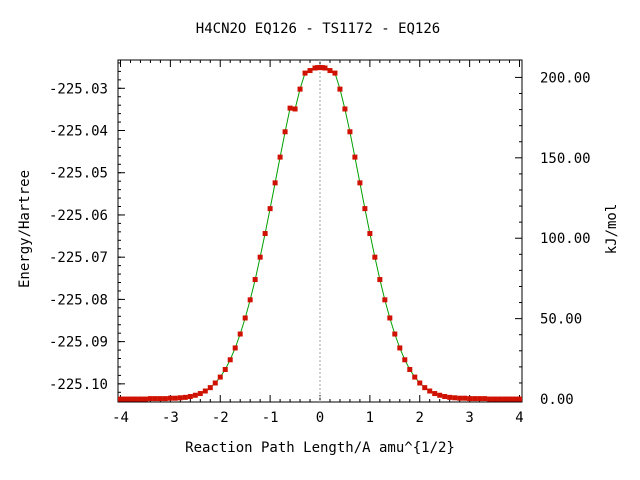 This screenshot has width=640, height=480. I want to click on y-tick-label: -225.07, so click(78, 258).